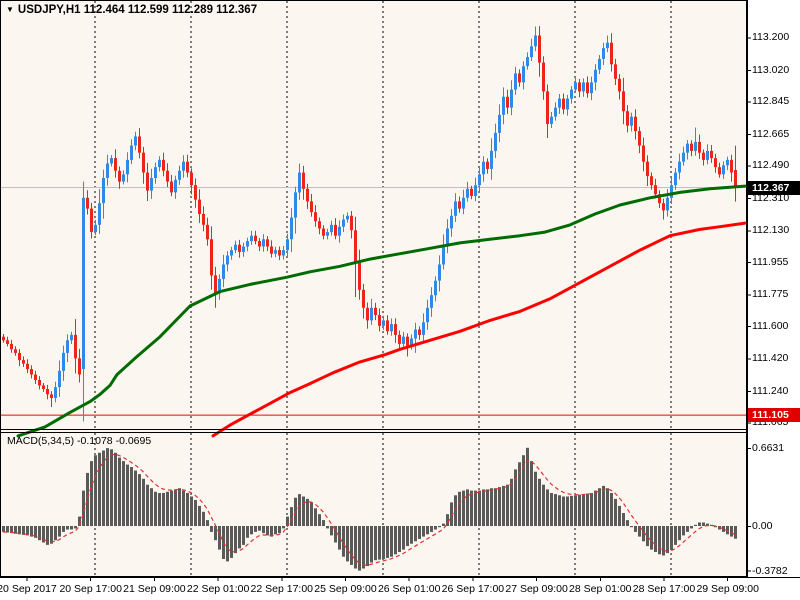 Image resolution: width=800 pixels, height=600 pixels. What do you see at coordinates (473, 589) in the screenshot?
I see `time-axis-label: 26 Sep 17:00` at bounding box center [473, 589].